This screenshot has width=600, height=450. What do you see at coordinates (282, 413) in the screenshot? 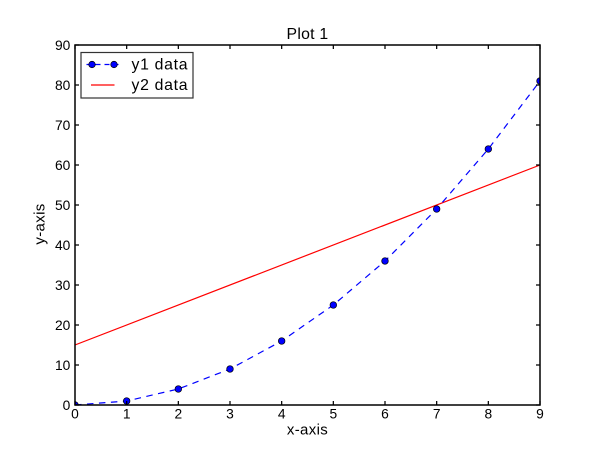
I see `svg-text: 4` at bounding box center [282, 413].